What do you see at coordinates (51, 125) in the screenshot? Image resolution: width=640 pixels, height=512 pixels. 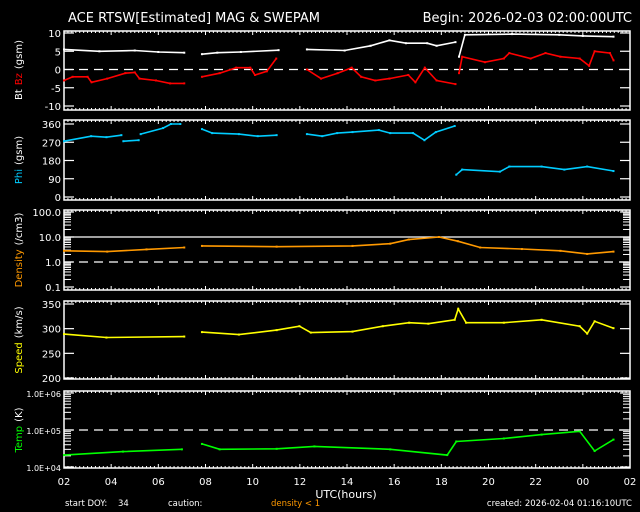 I see `y-tick-label: 360` at bounding box center [51, 125].